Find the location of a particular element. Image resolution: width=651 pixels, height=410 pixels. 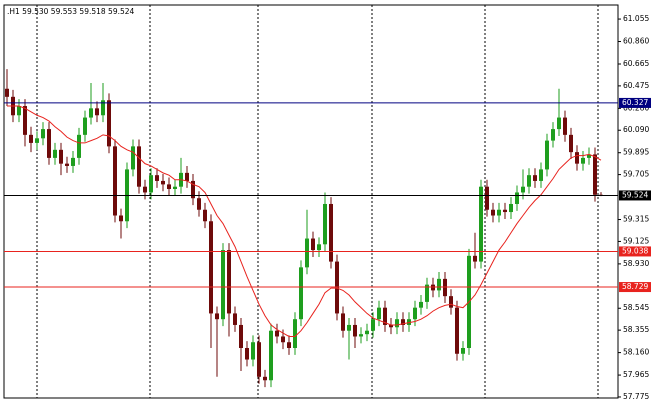

price-label: 58.729 is located at coordinates (635, 286).